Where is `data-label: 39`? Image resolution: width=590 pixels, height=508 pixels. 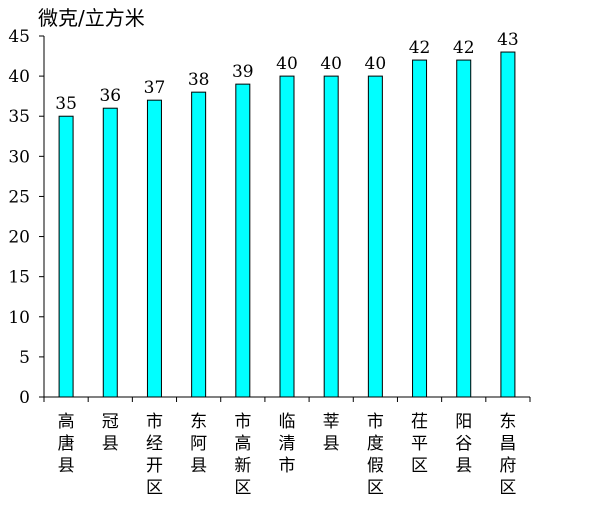 data-label: 39 is located at coordinates (243, 72).